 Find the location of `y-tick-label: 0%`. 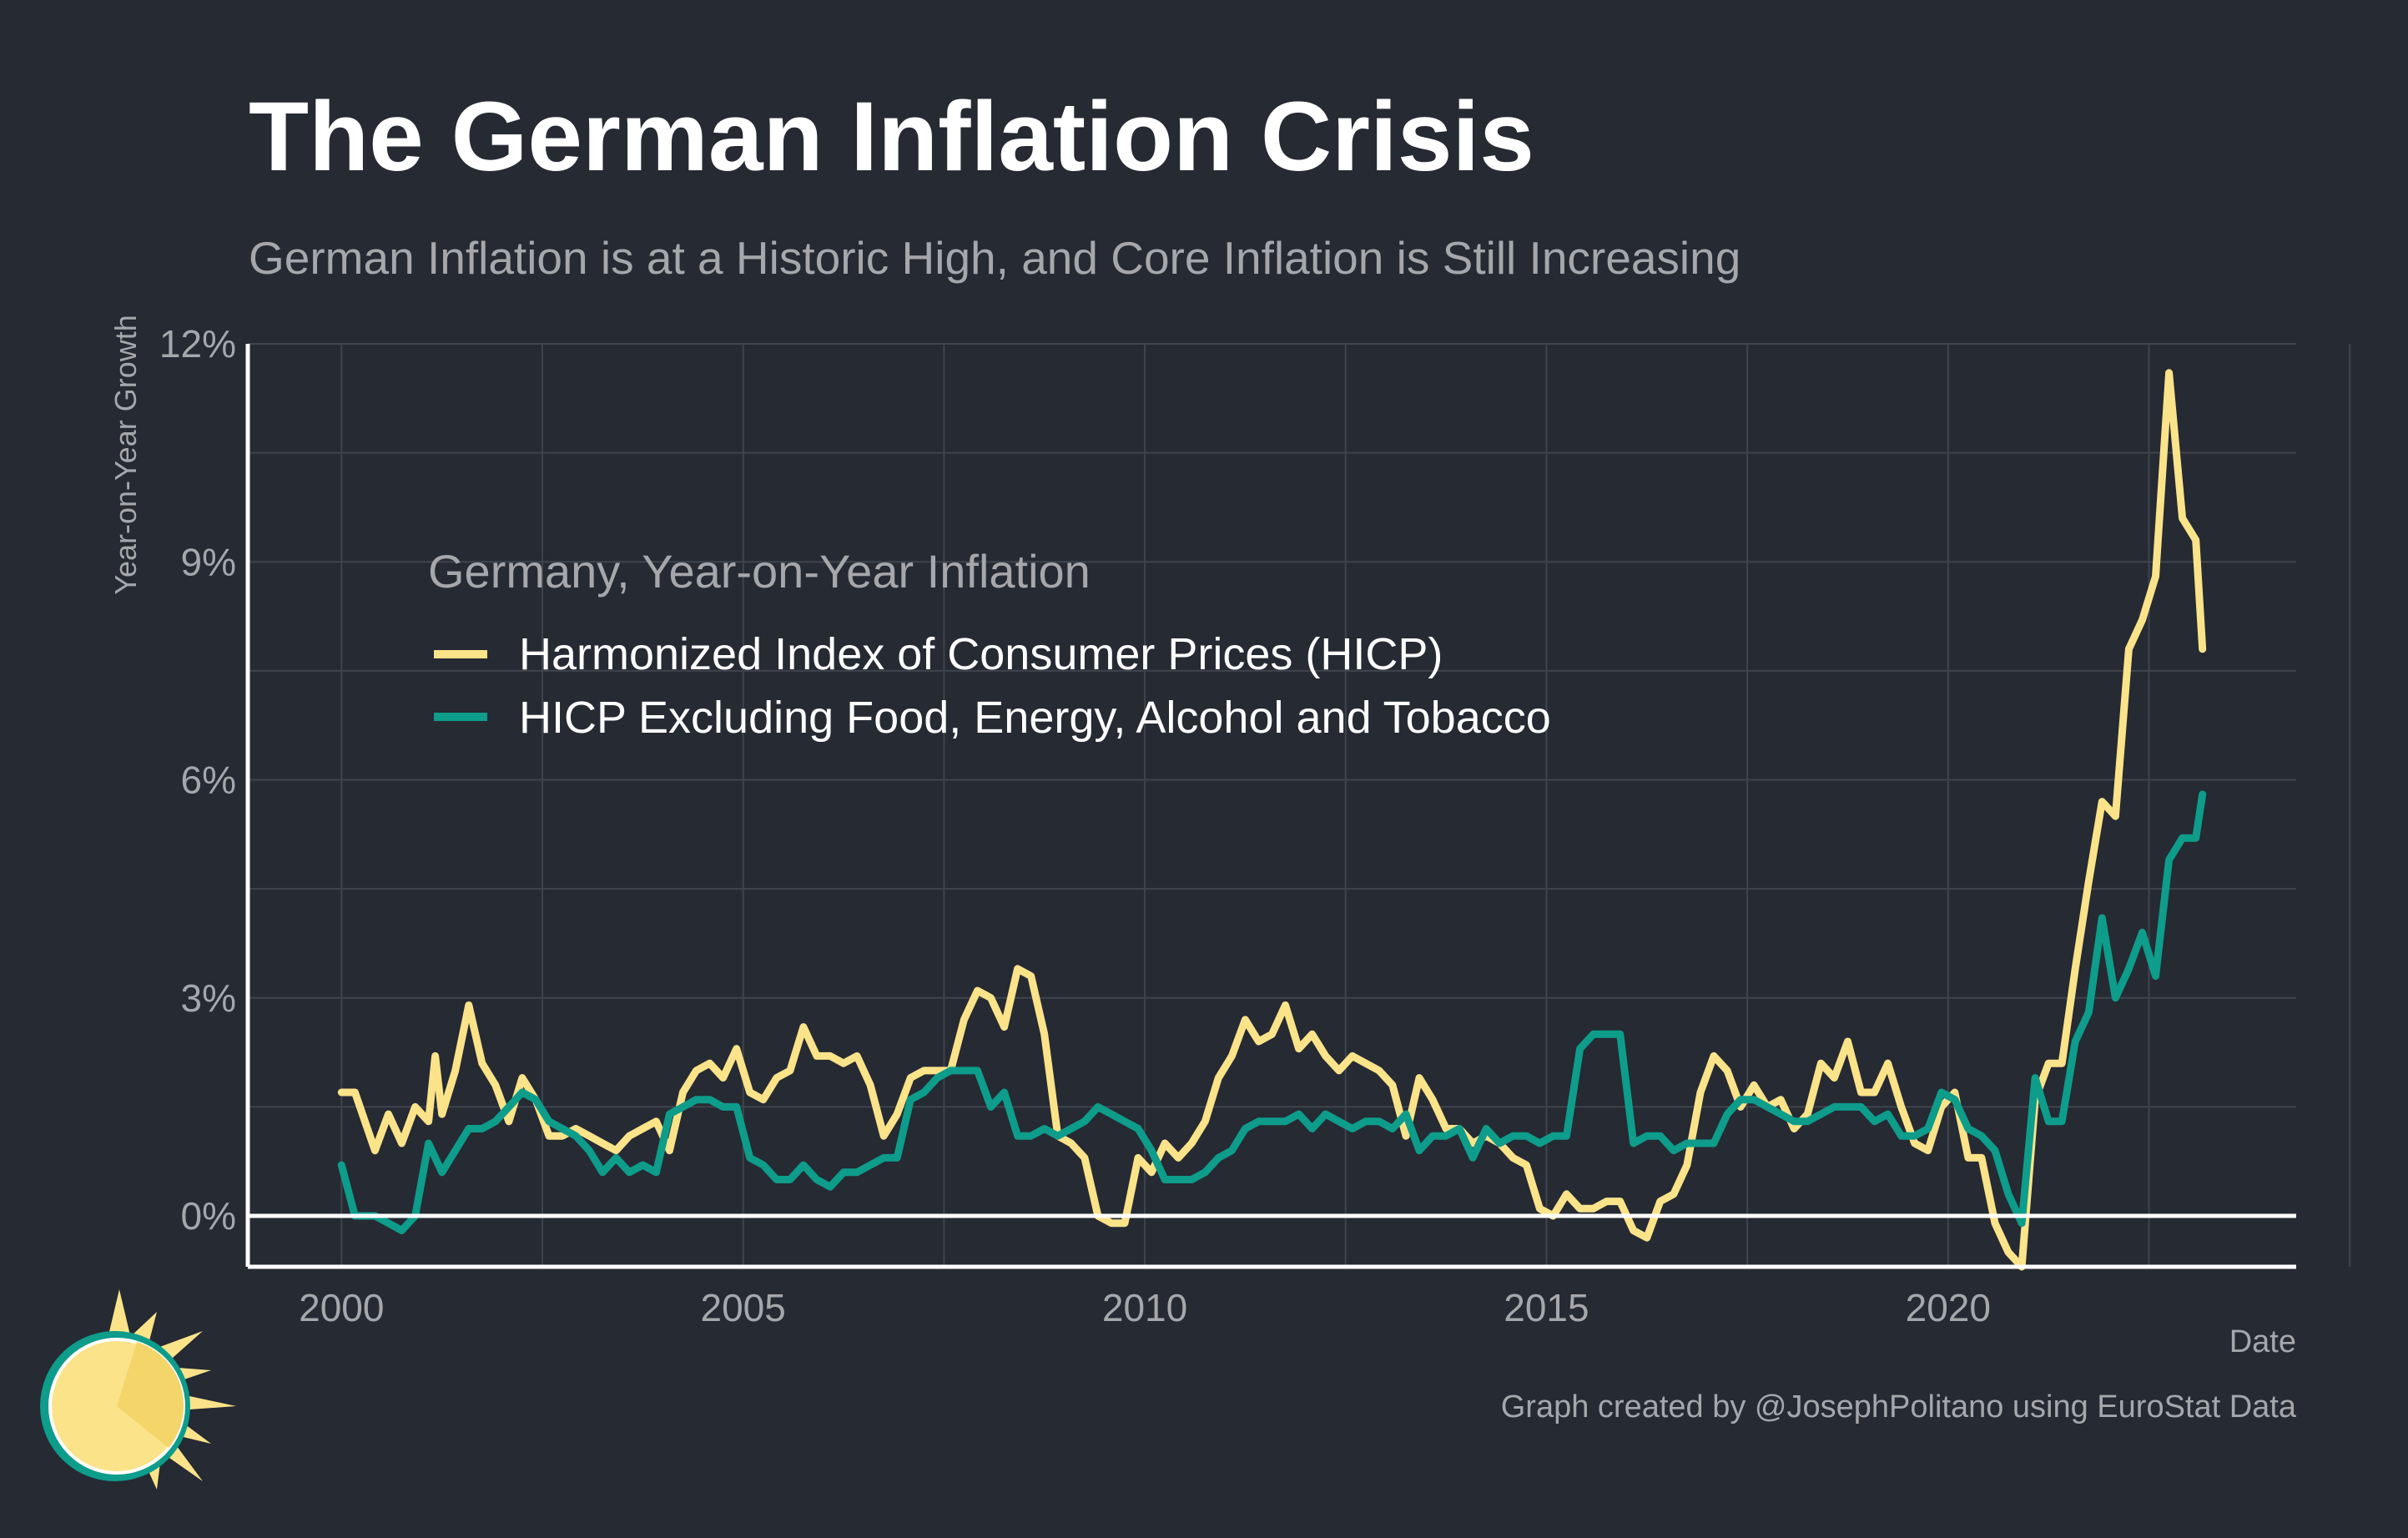

y-tick-label: 0% is located at coordinates (208, 1216).